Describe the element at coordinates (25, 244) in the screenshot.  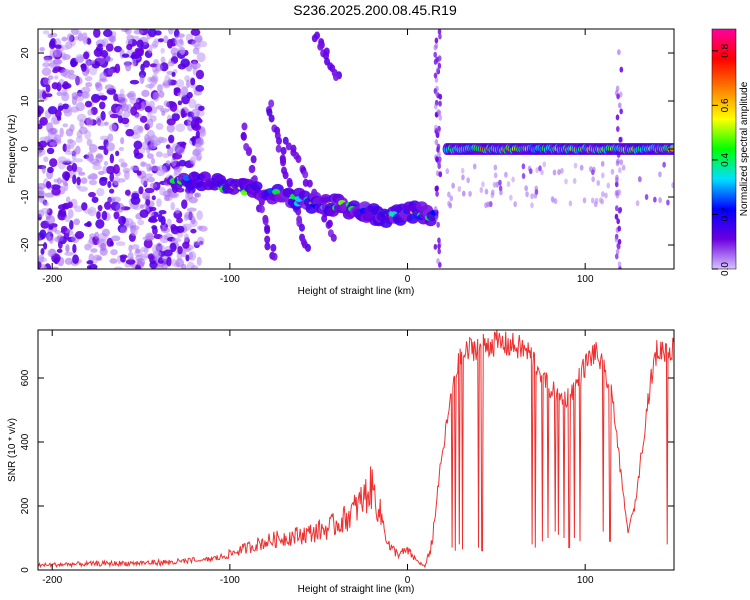
I see `spectrogram-ytick-label: -20` at that location.